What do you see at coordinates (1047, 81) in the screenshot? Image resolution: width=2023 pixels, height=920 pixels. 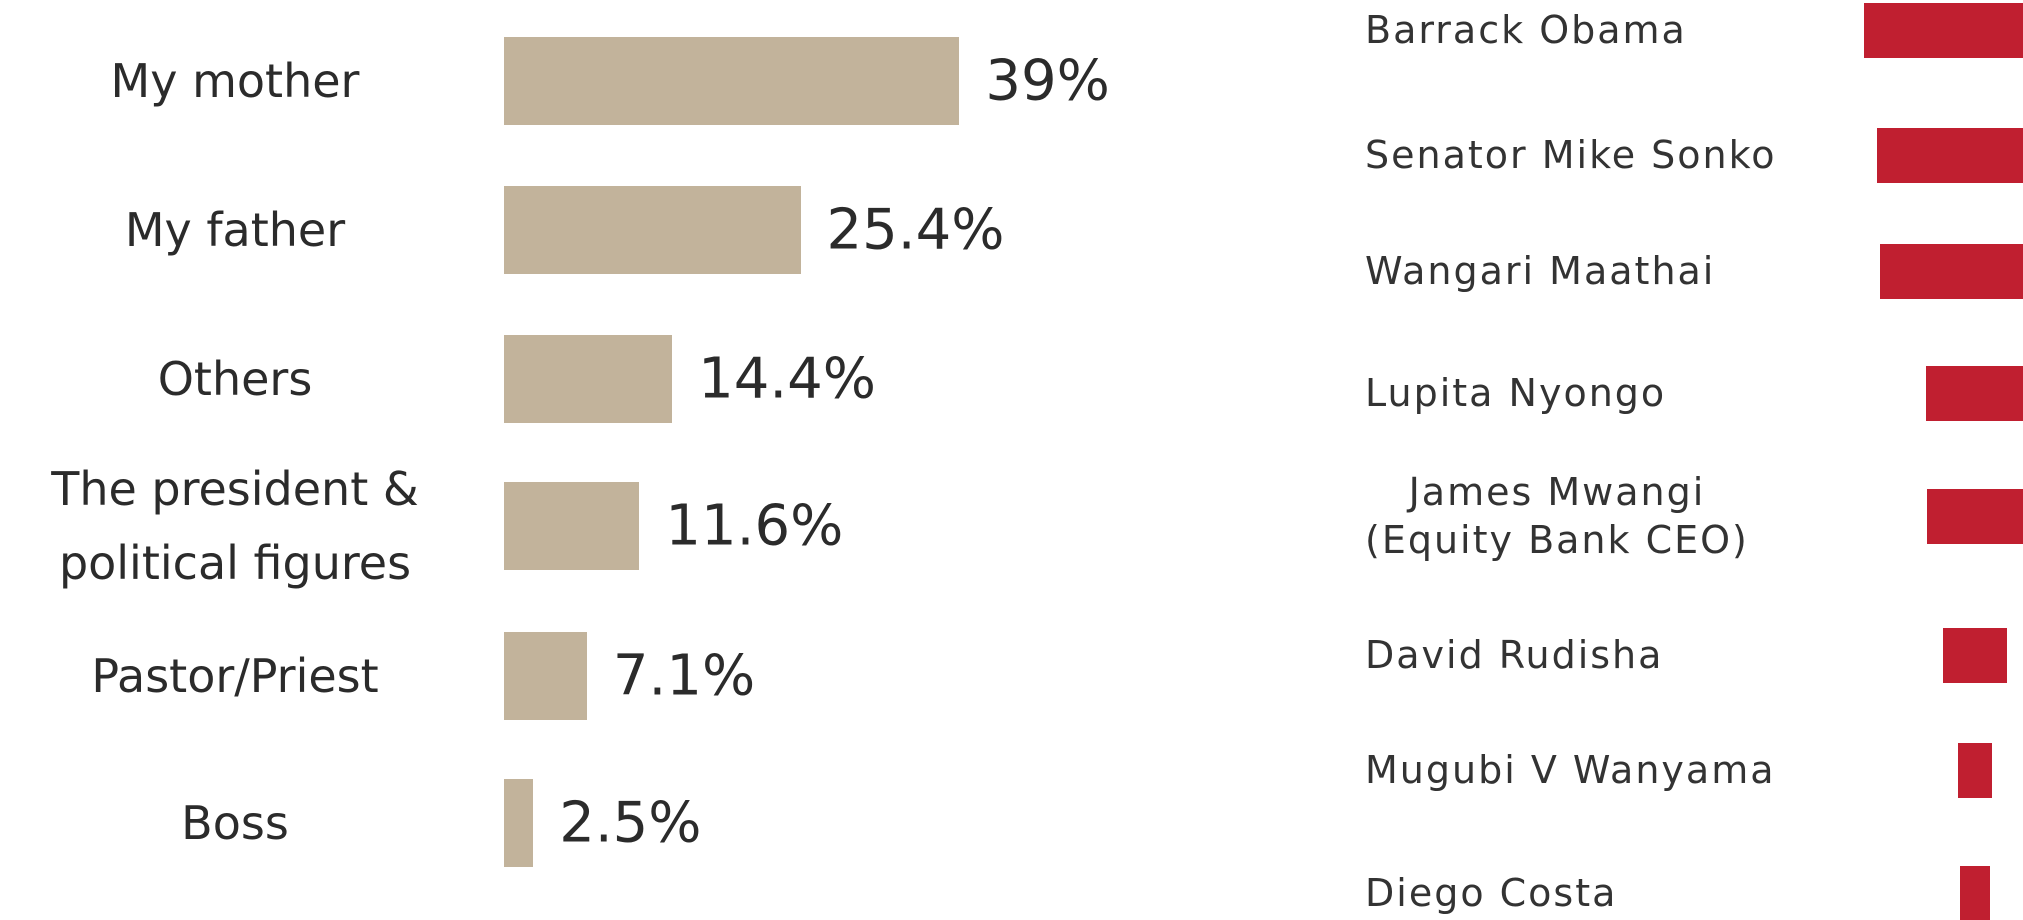 I see `value-label: 39%` at bounding box center [1047, 81].